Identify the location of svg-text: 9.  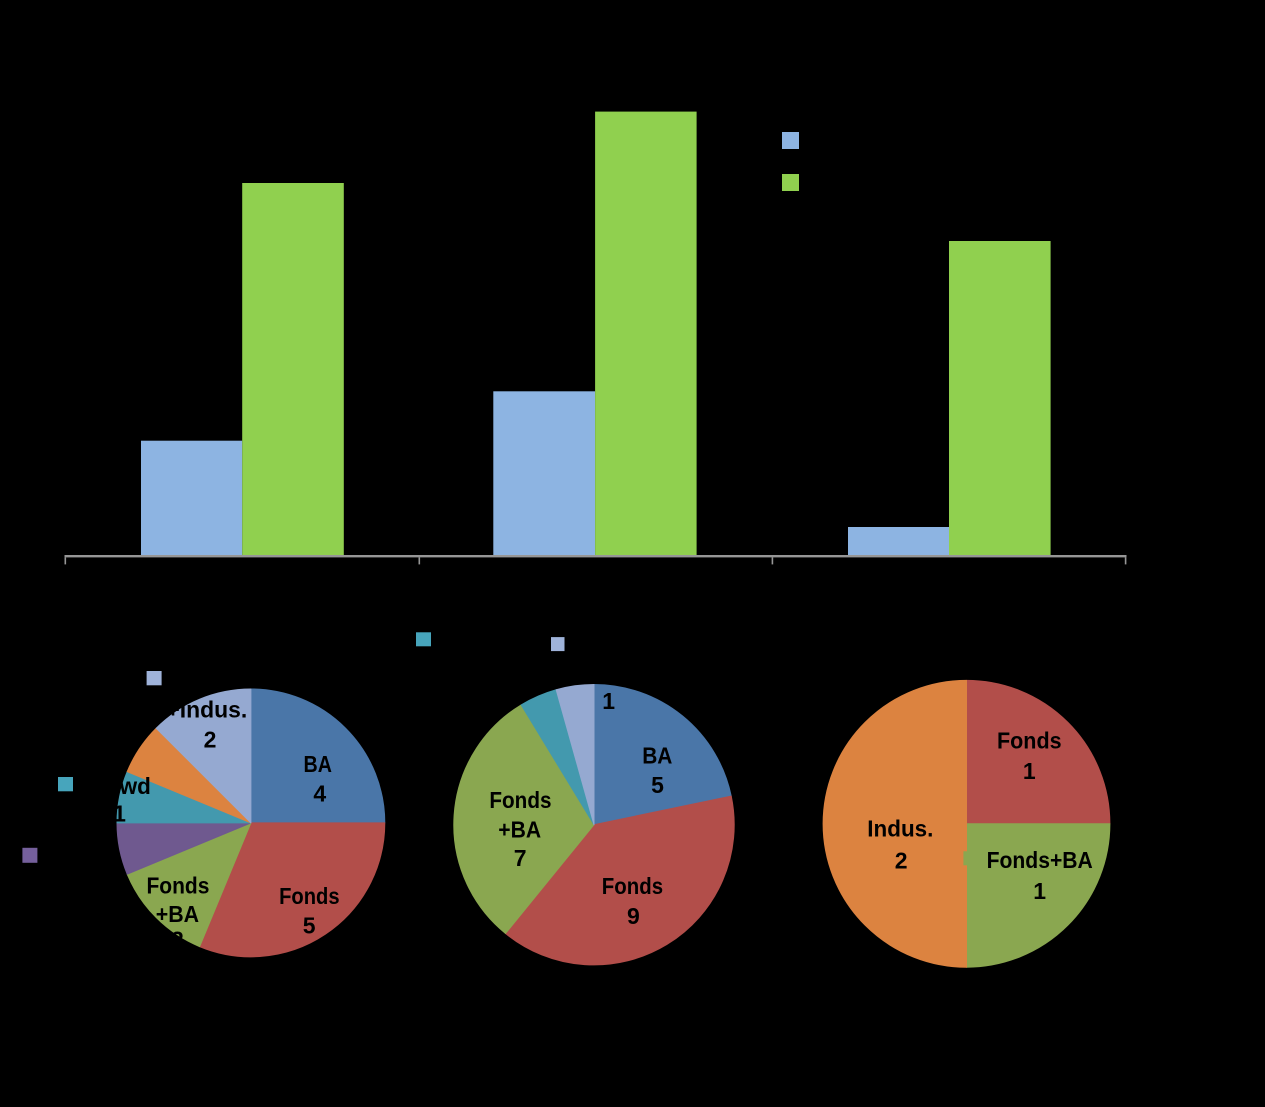
(633, 916).